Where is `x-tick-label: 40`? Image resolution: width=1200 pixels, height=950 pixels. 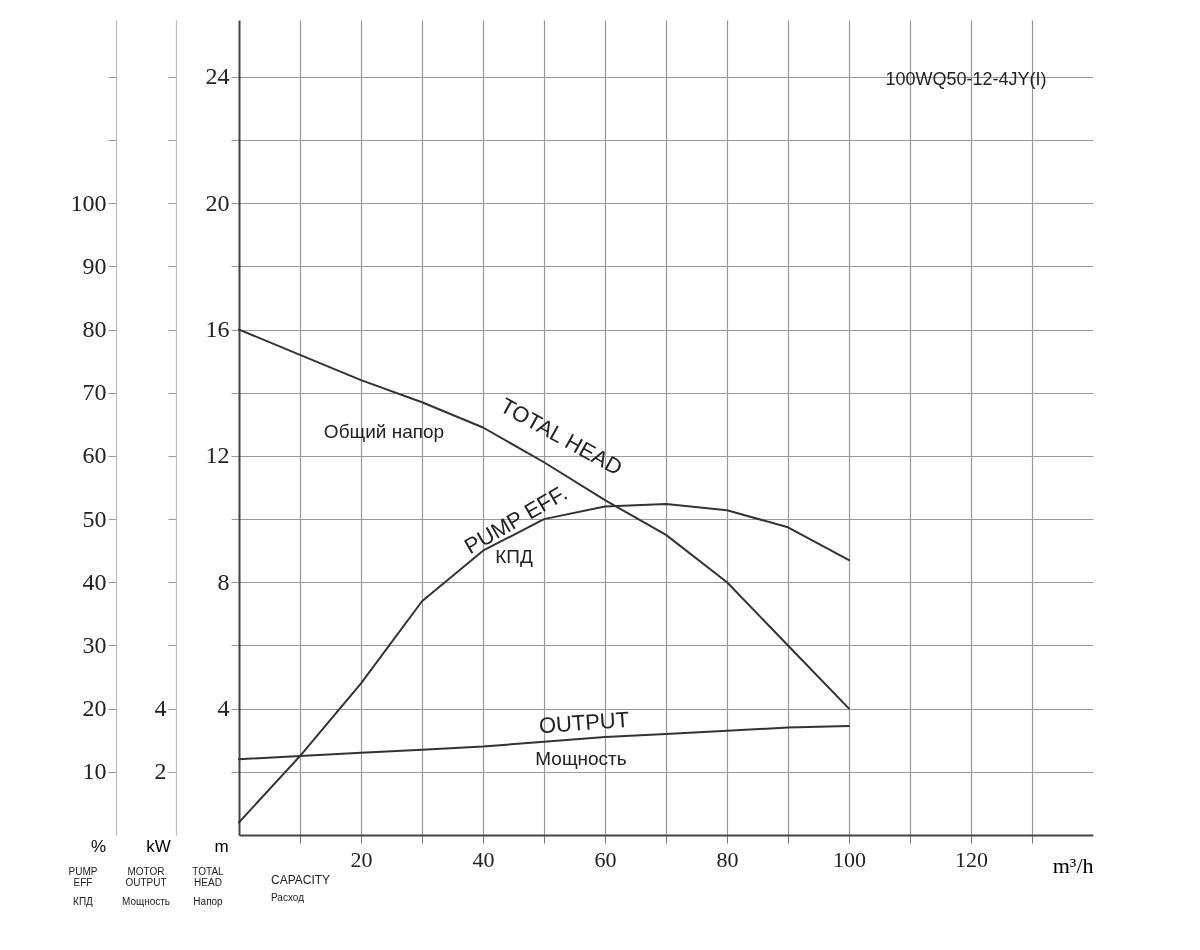
x-tick-label: 40 is located at coordinates (483, 859).